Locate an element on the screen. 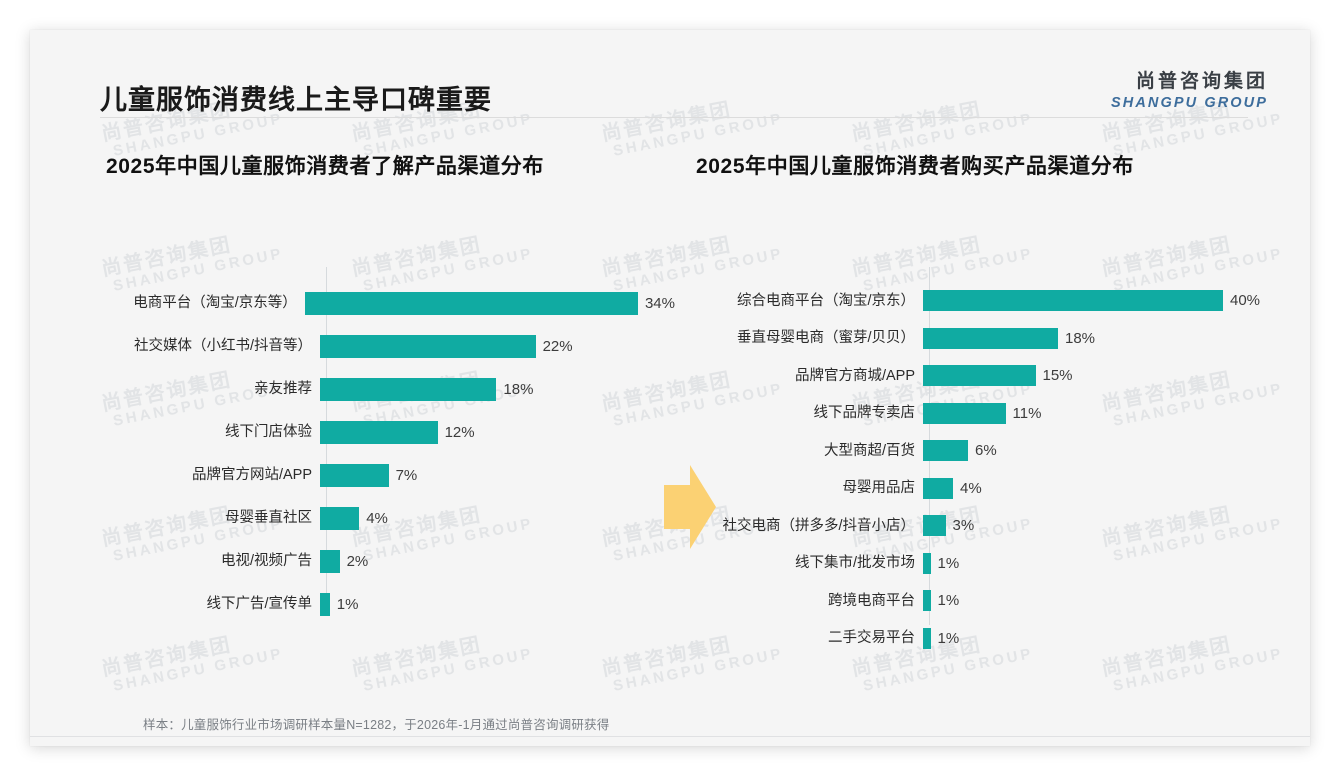  bar-category-label: 线下品牌专卖店 is located at coordinates (864, 413).